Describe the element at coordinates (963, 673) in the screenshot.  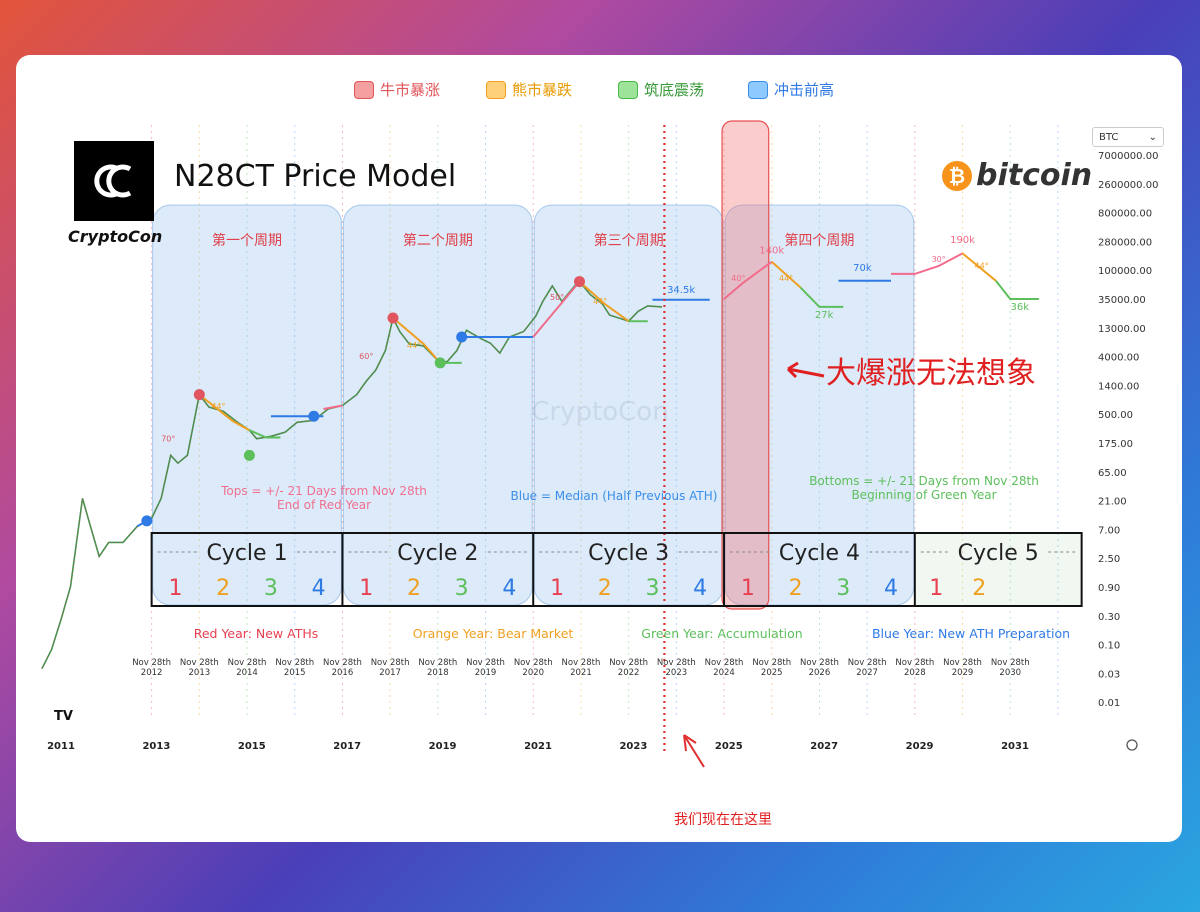
I see `nov28-year-label: 2029` at that location.